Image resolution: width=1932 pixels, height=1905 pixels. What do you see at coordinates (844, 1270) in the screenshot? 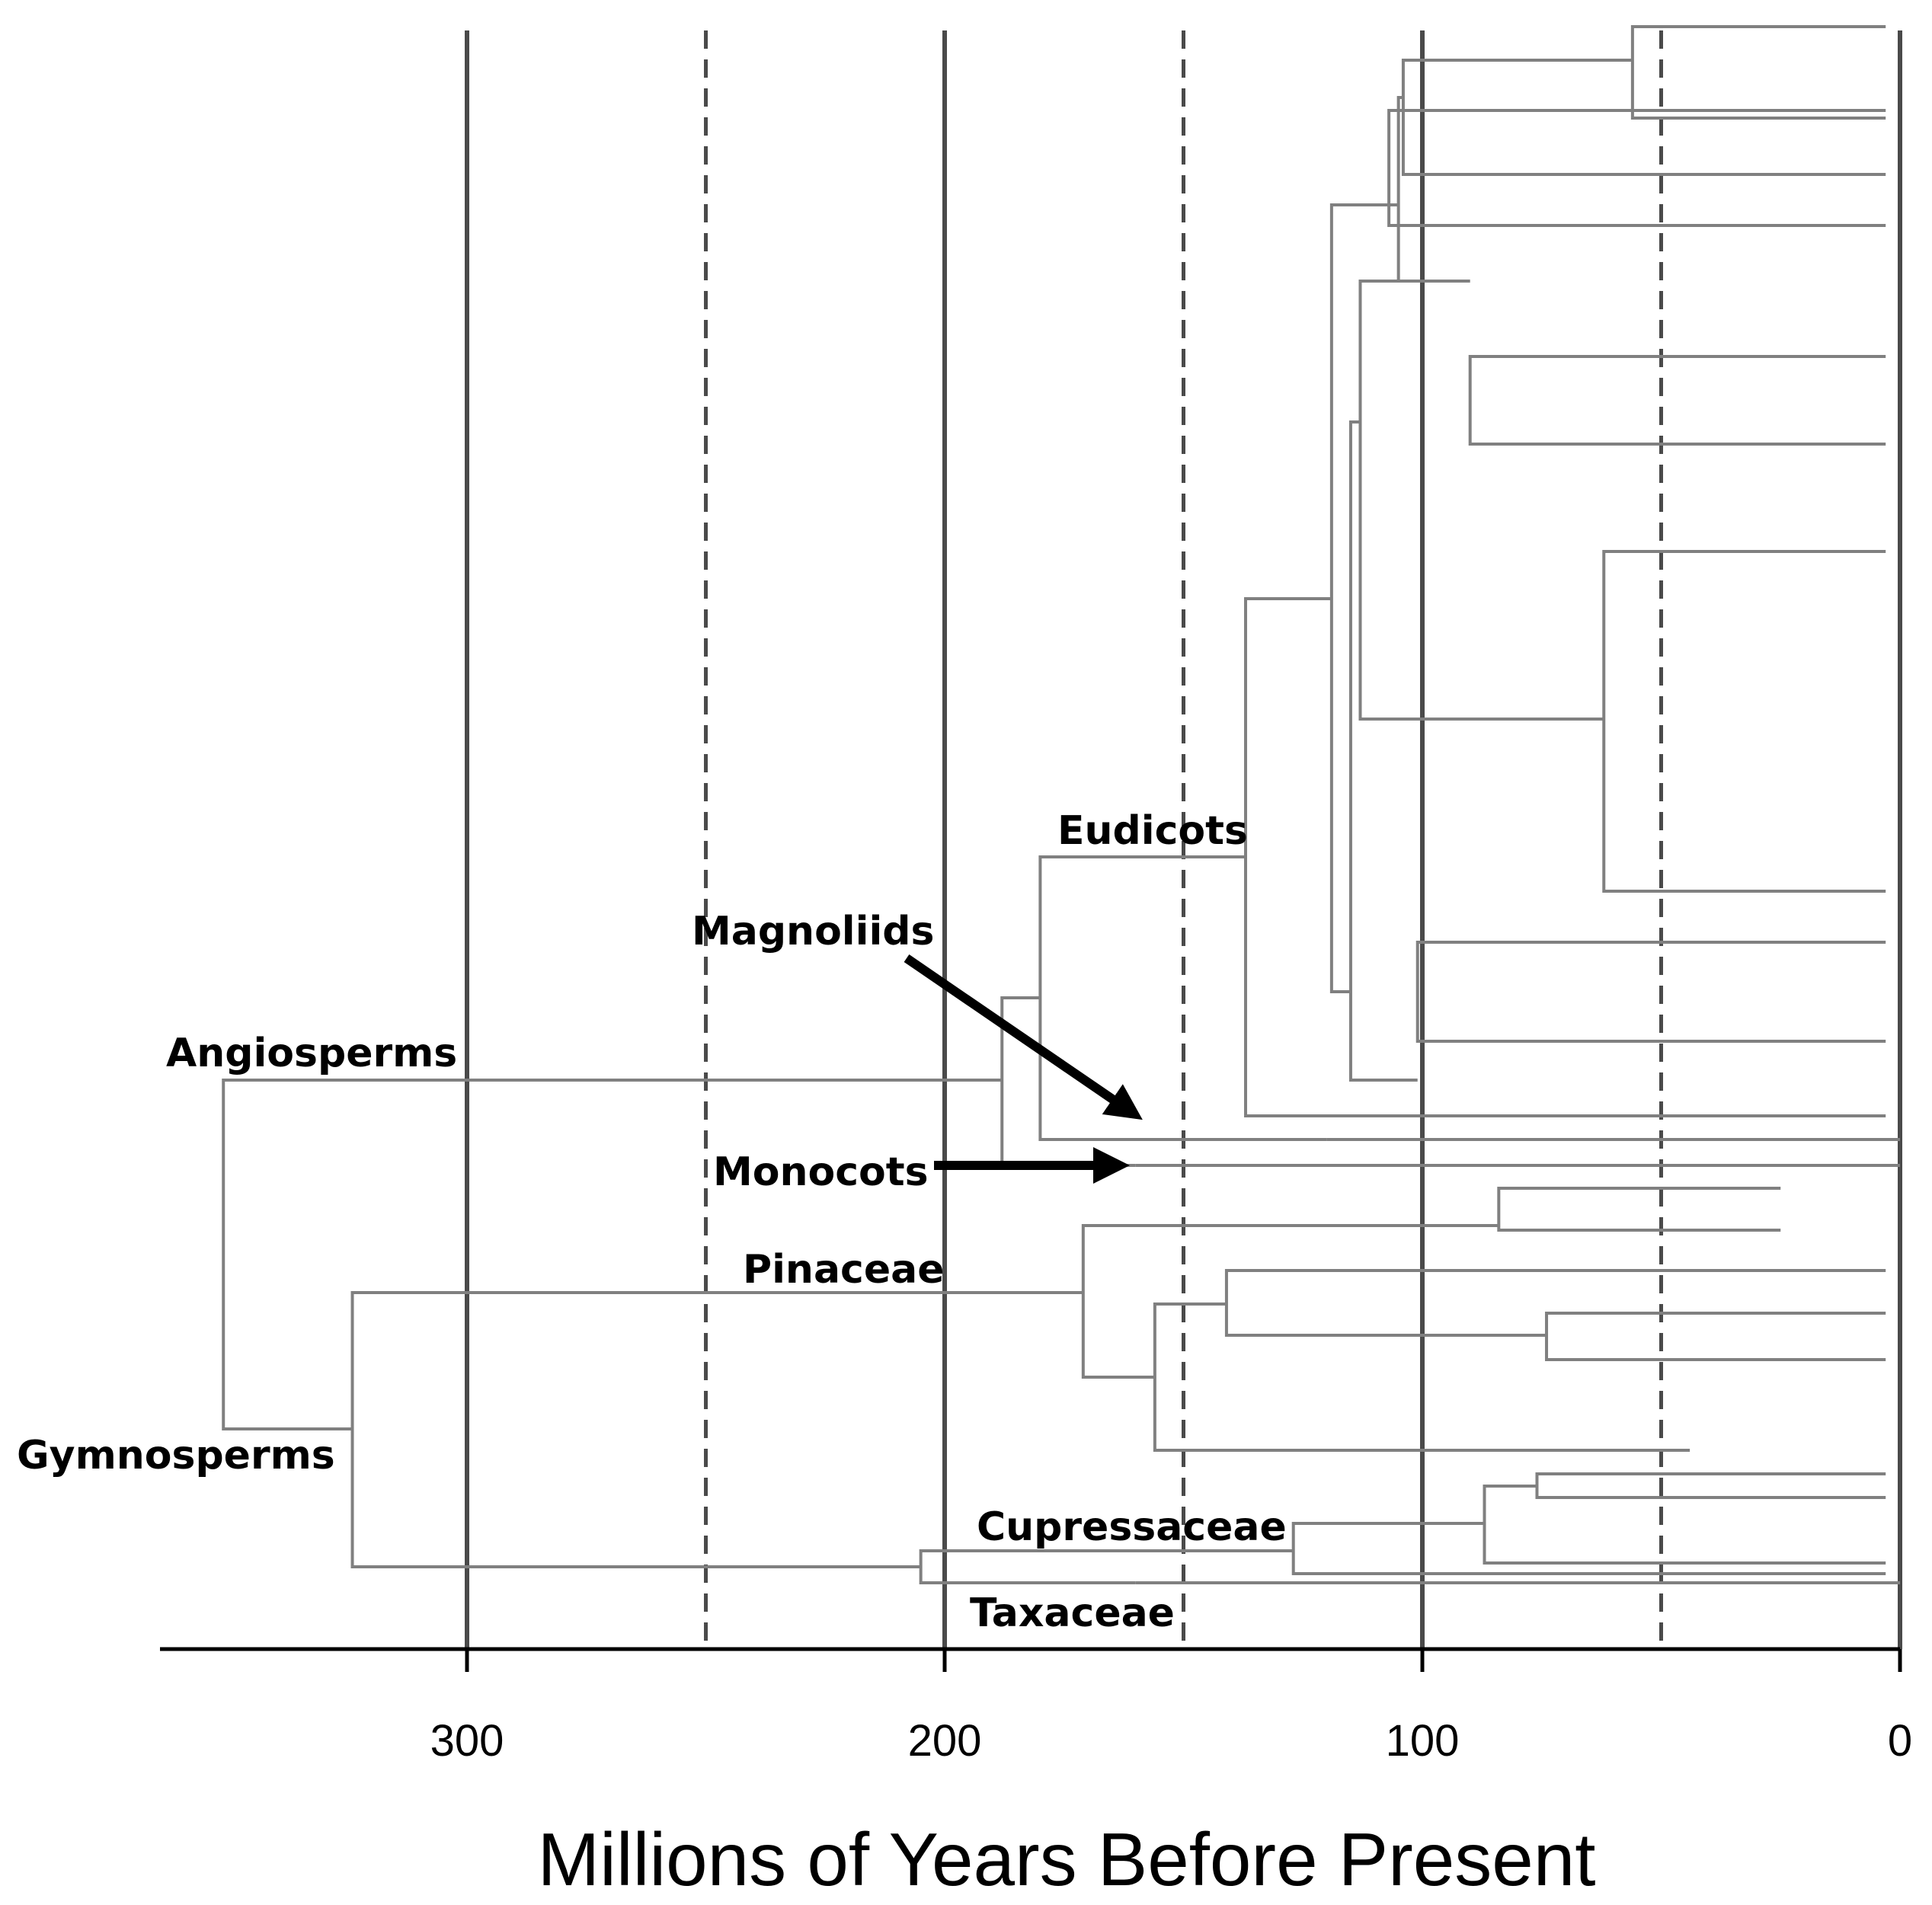
I see `label-pinaceae: Pinaceae` at bounding box center [844, 1270].